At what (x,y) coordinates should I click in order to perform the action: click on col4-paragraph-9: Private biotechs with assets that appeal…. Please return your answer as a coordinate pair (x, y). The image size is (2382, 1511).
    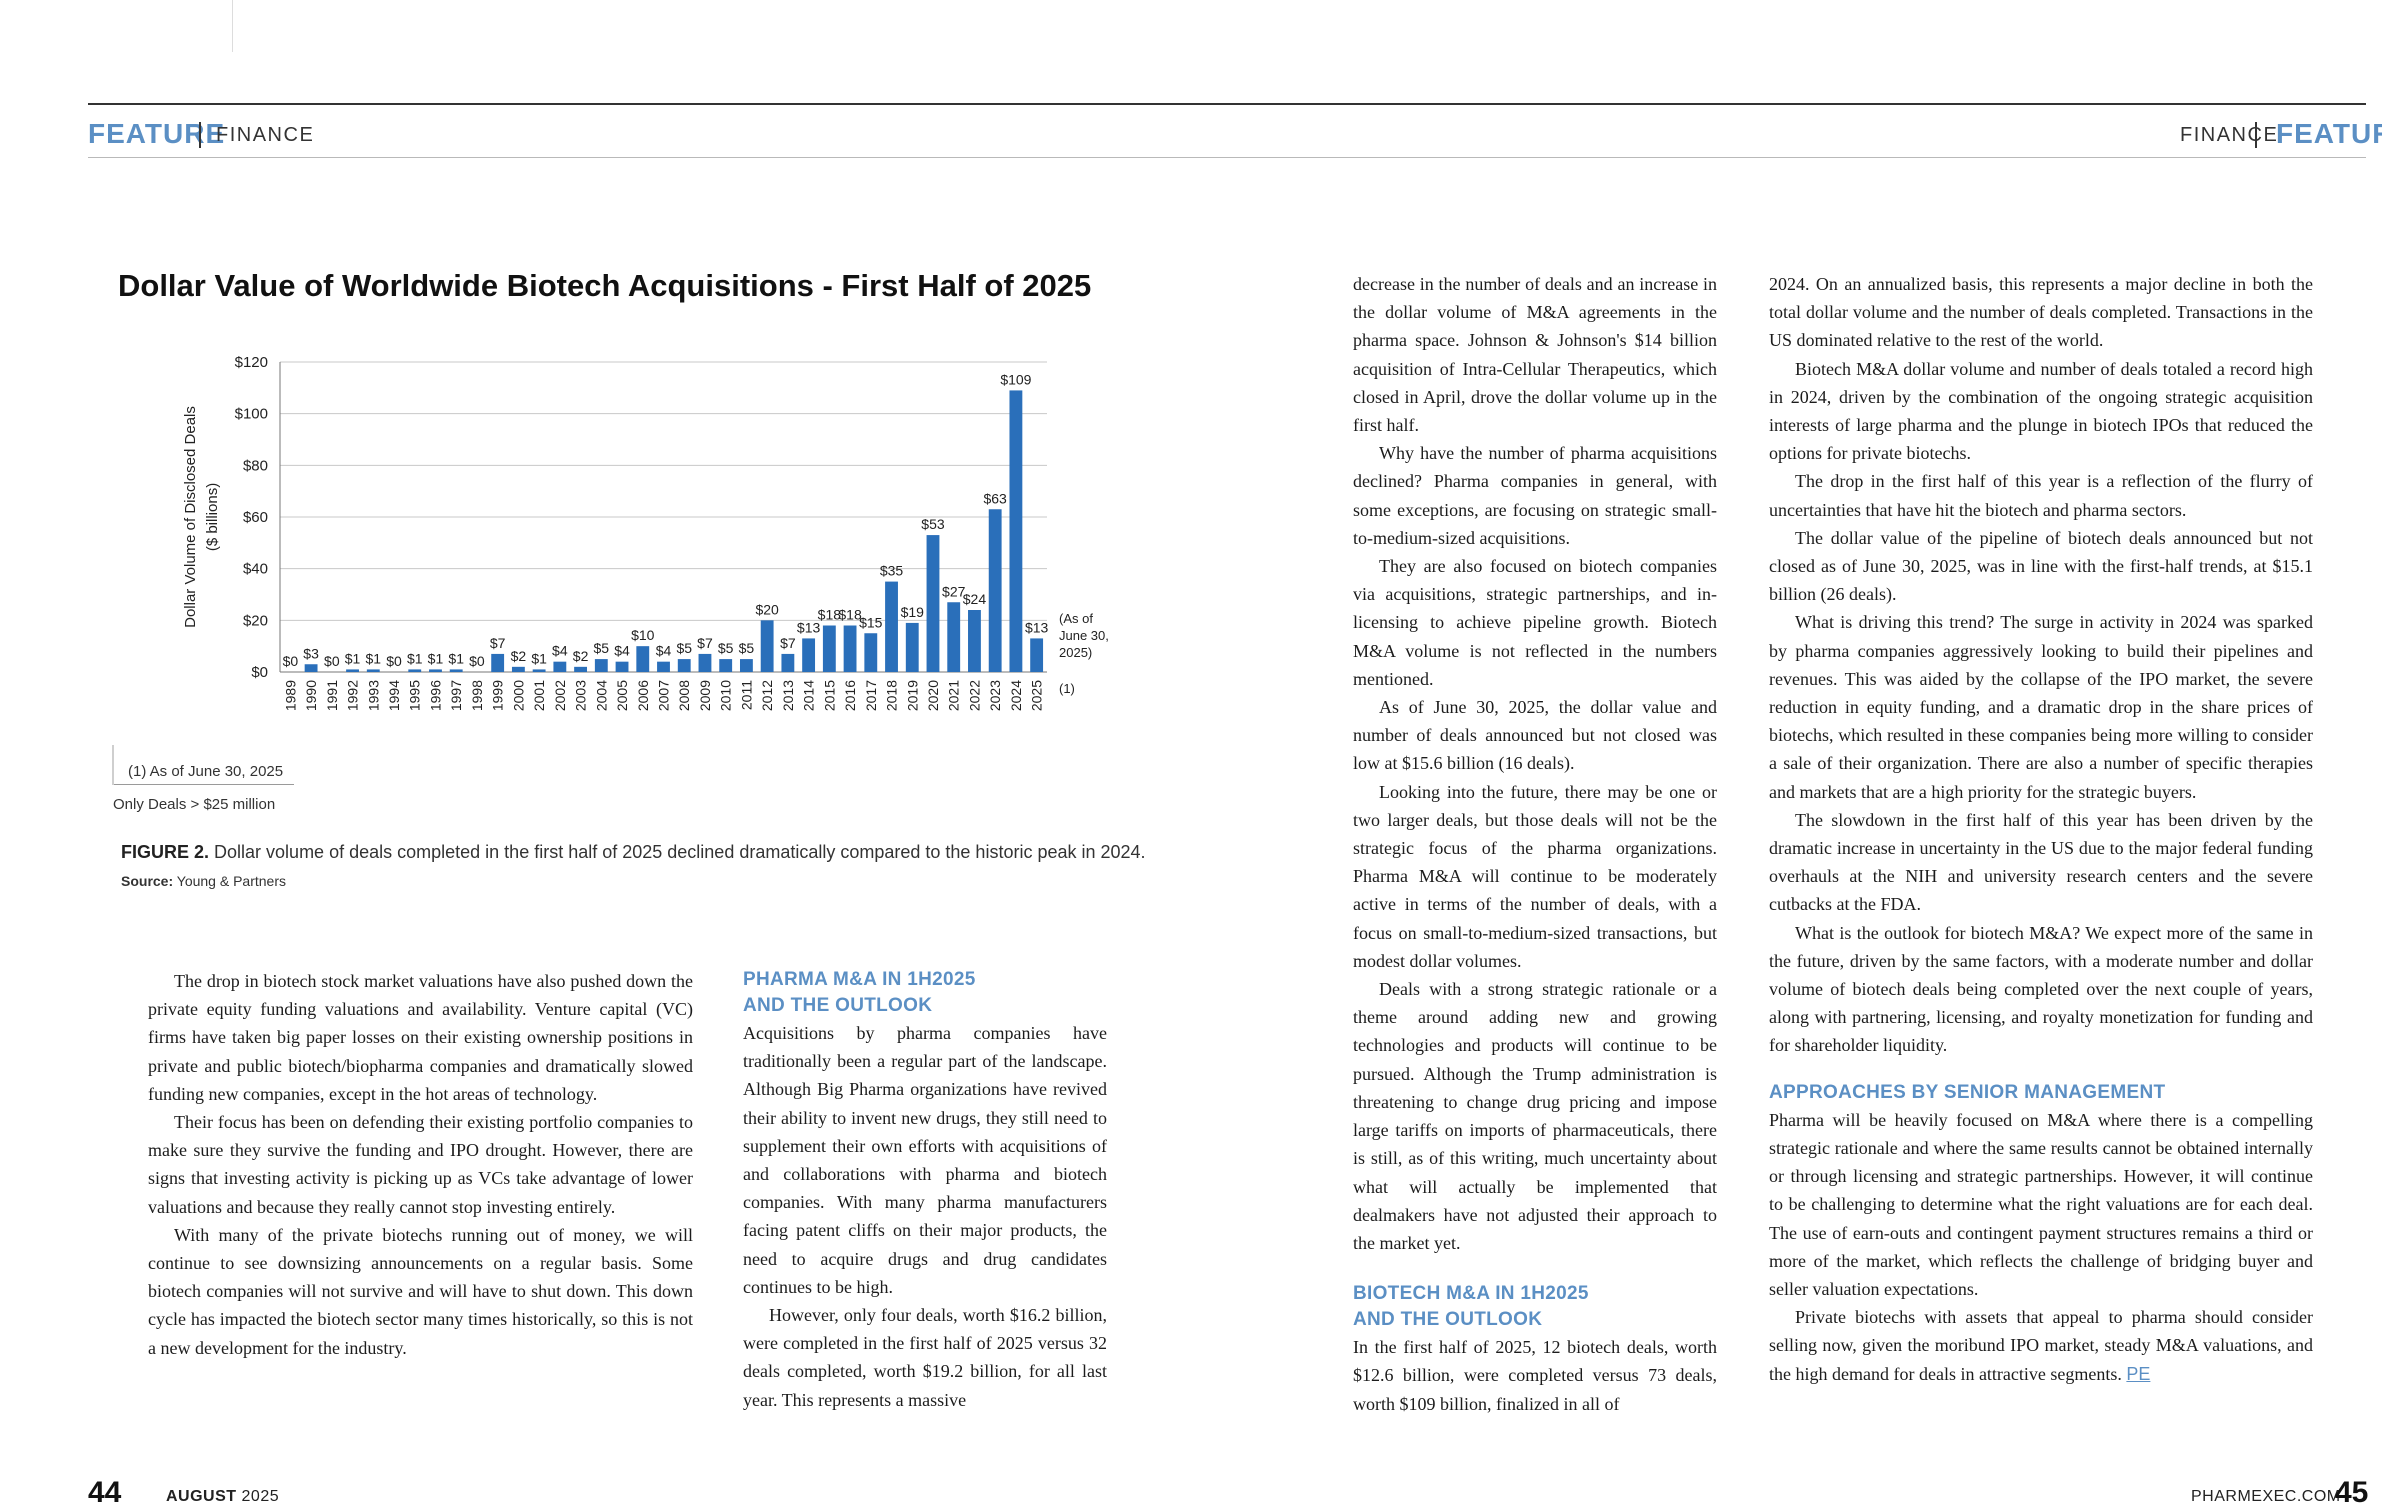
    Looking at the image, I should click on (2041, 1345).